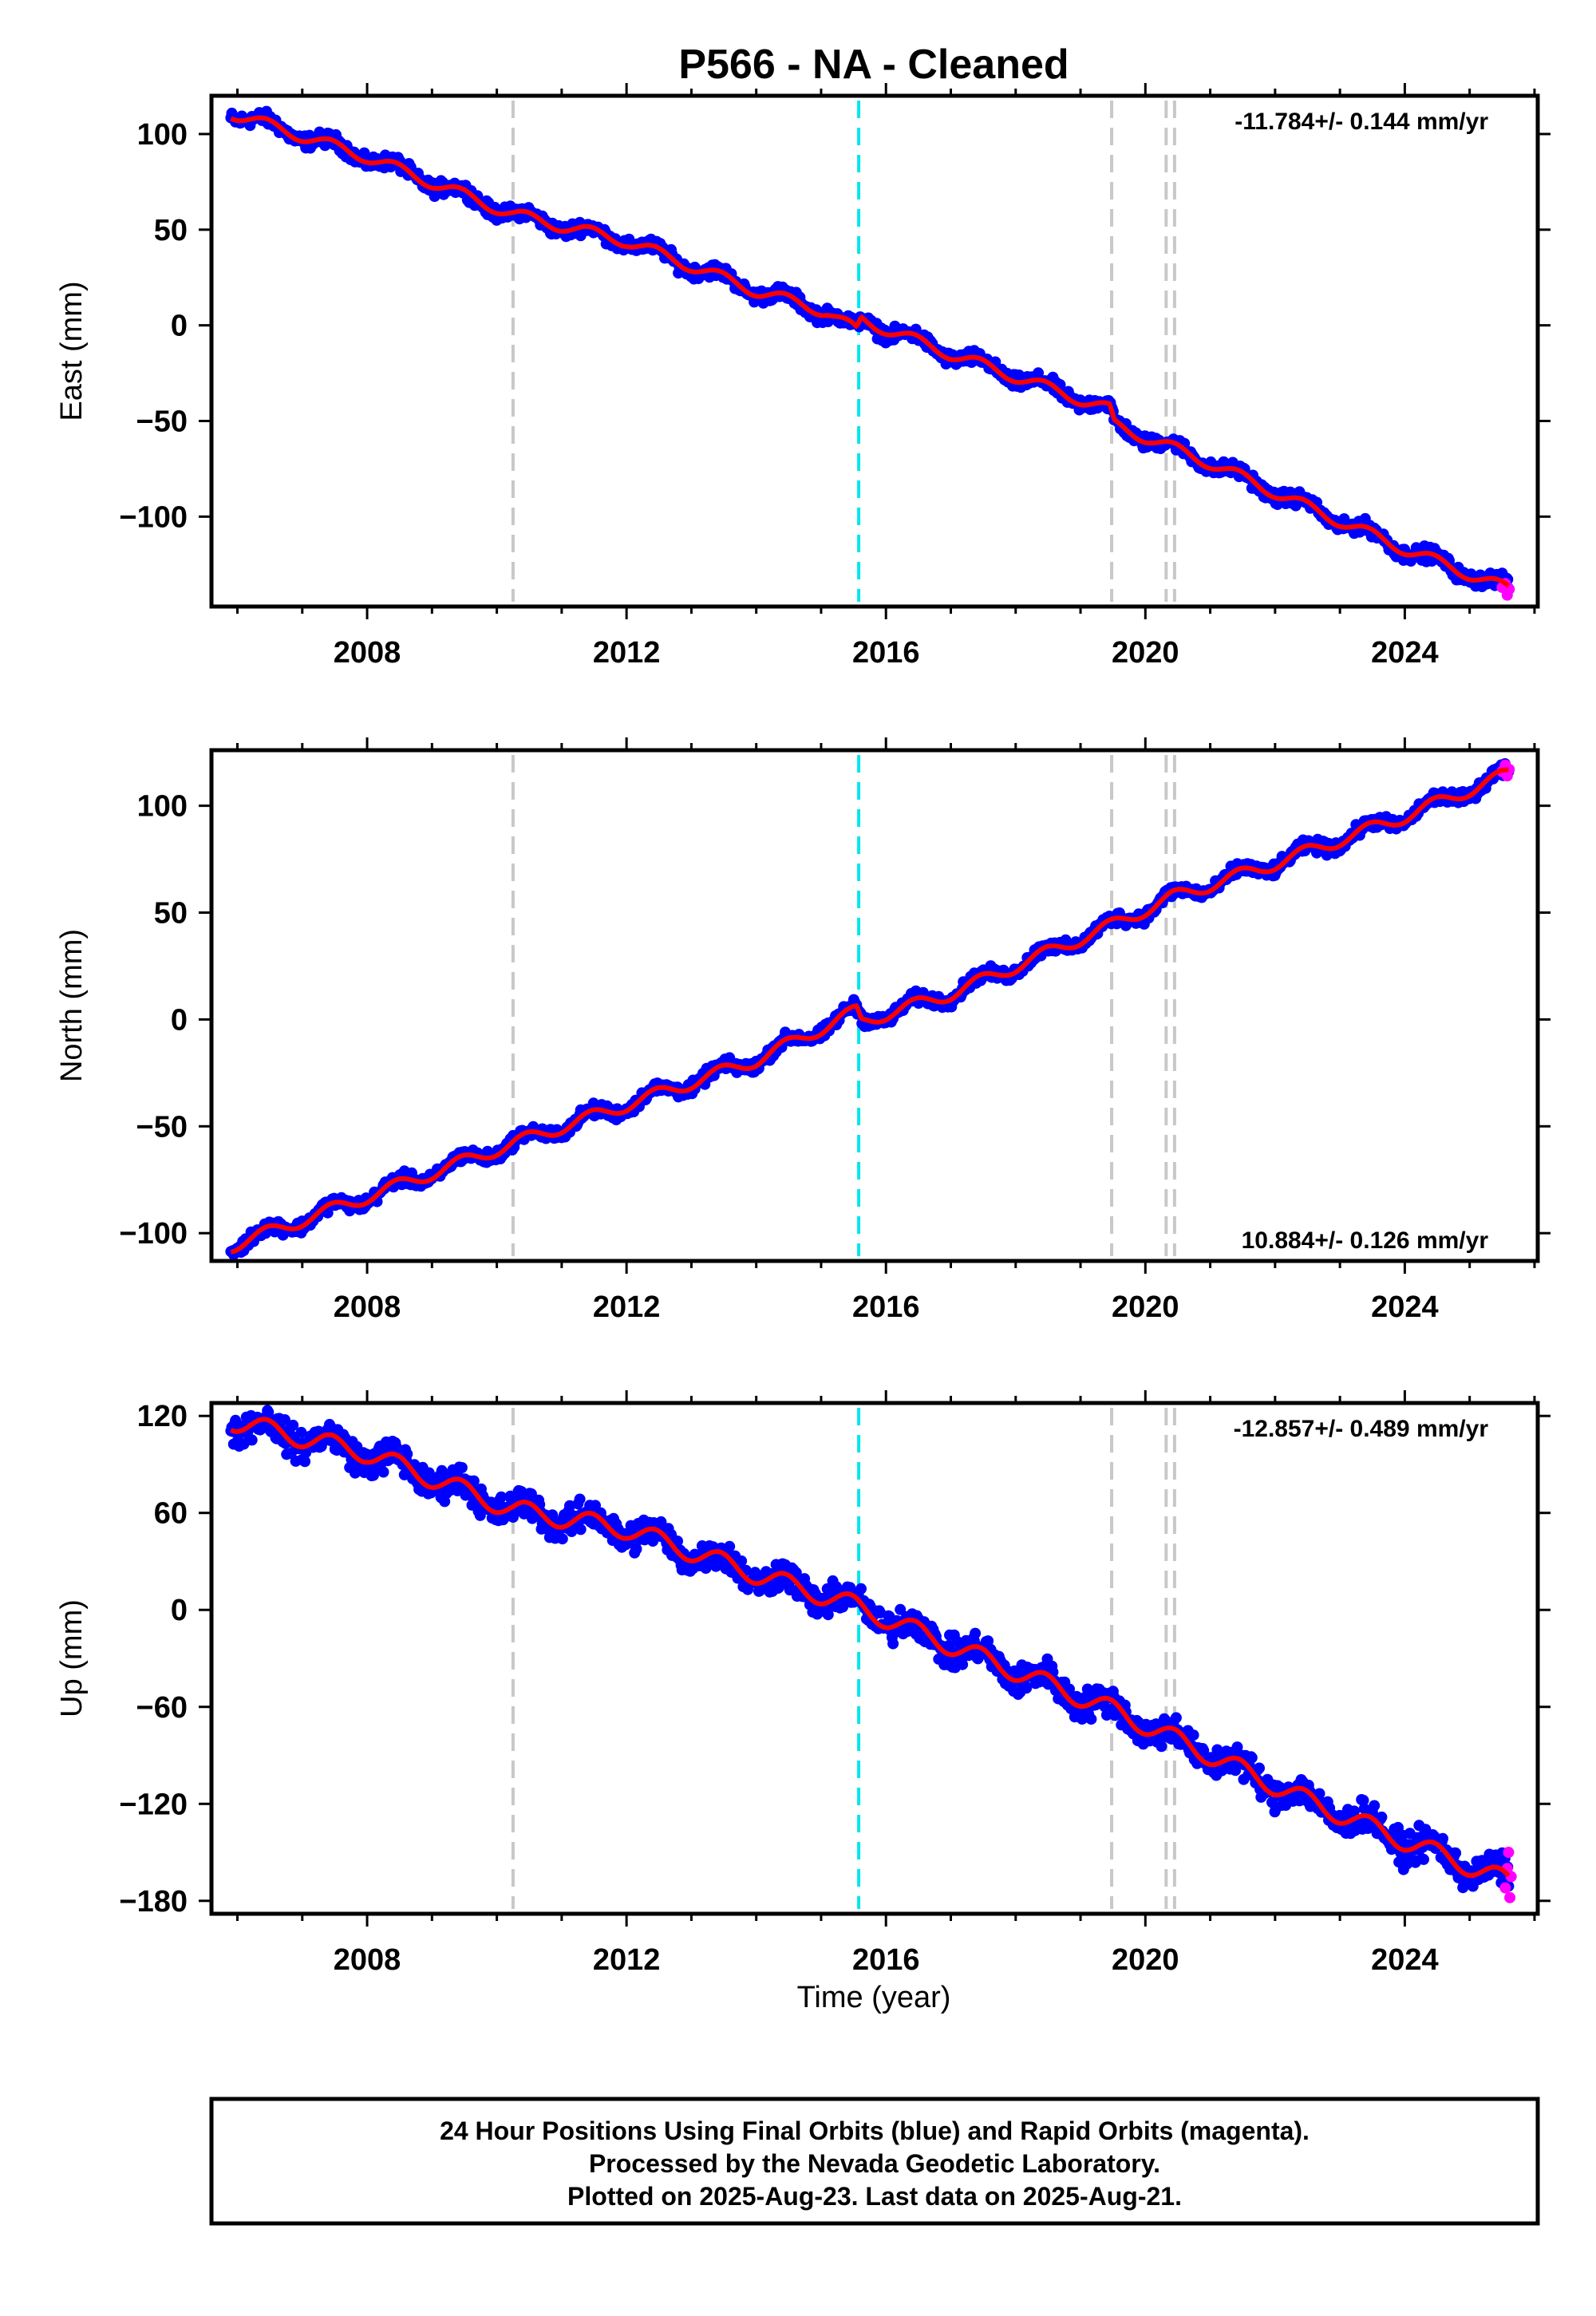 The height and width of the screenshot is (2316, 1596). Describe the element at coordinates (874, 1997) in the screenshot. I see `x-axis-label: Time (year)` at that location.